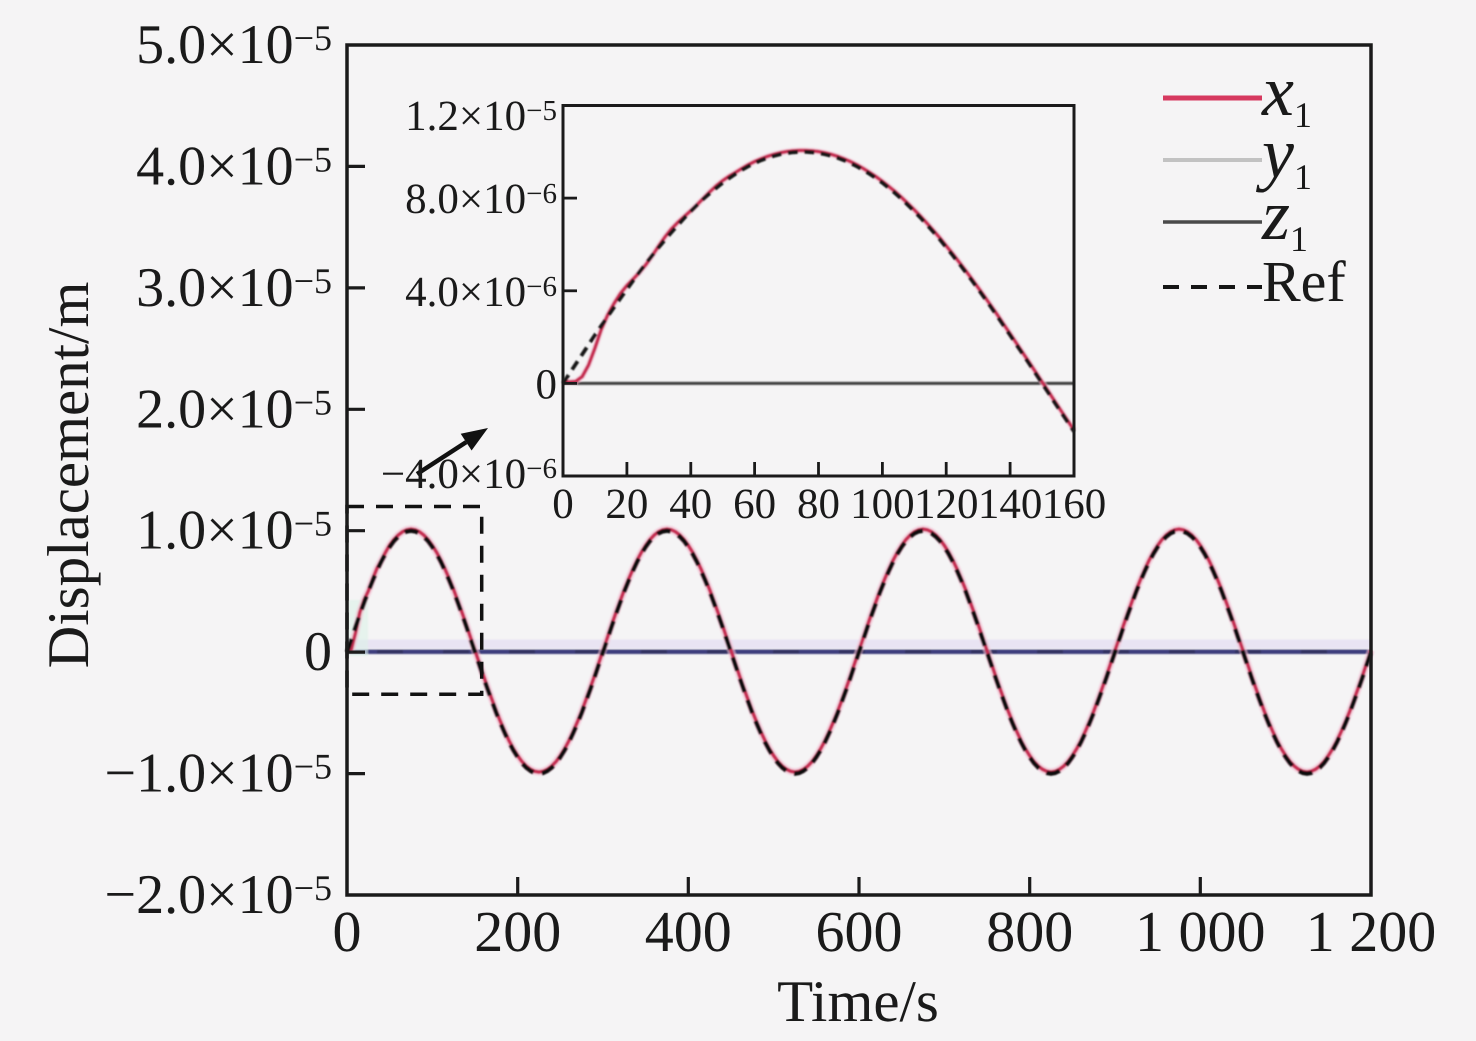  I want to click on svg-text: 120, so click(946, 504).